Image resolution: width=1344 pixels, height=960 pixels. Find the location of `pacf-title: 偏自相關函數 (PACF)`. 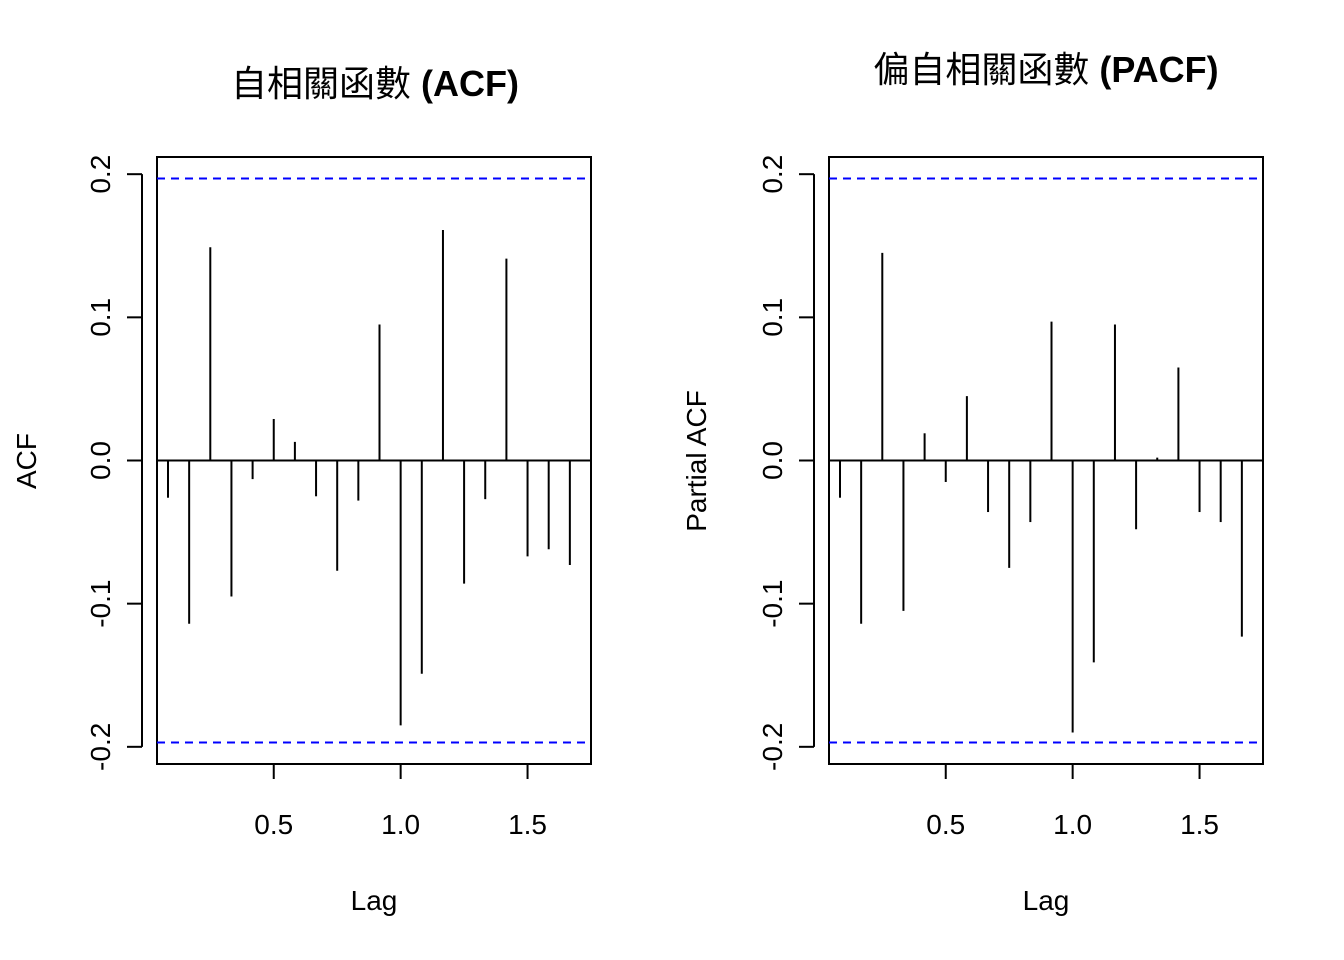

pacf-title: 偏自相關函數 (PACF) is located at coordinates (1045, 70).